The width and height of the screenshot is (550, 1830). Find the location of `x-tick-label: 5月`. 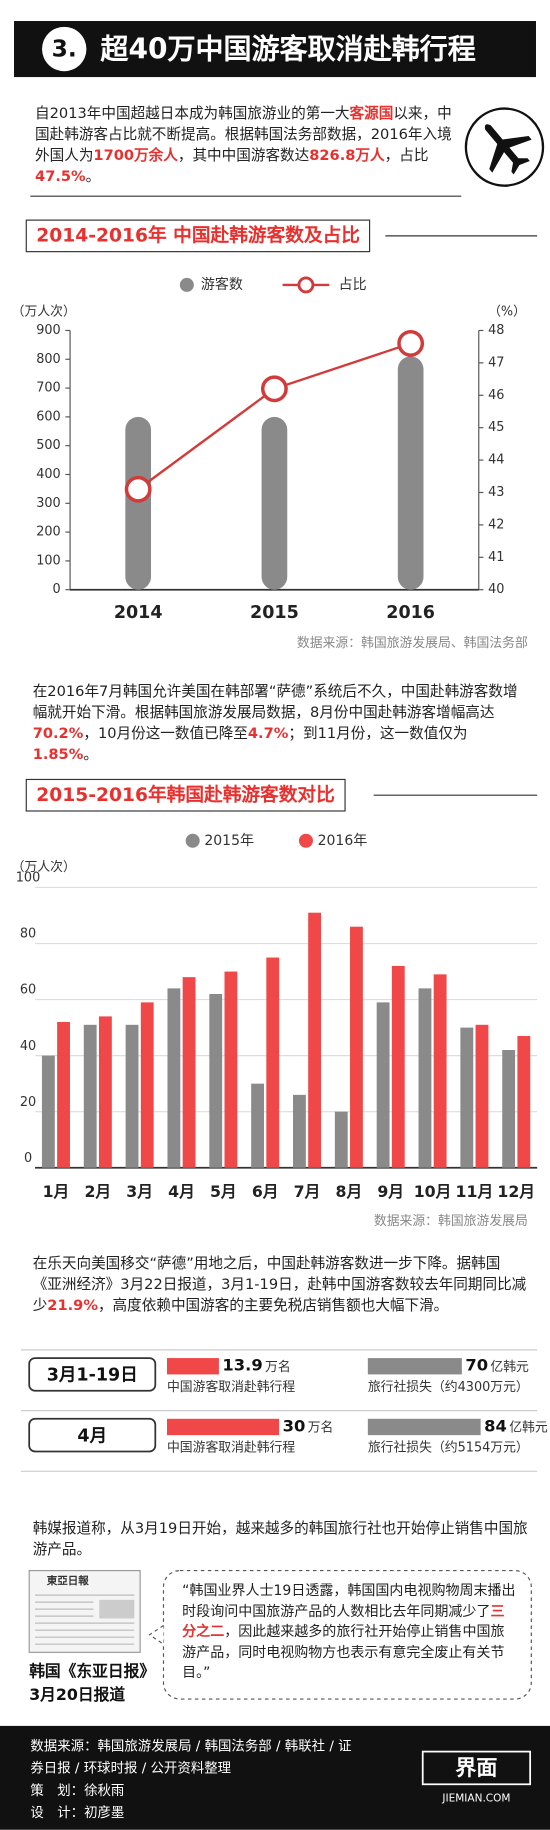

x-tick-label: 5月 is located at coordinates (223, 1191).